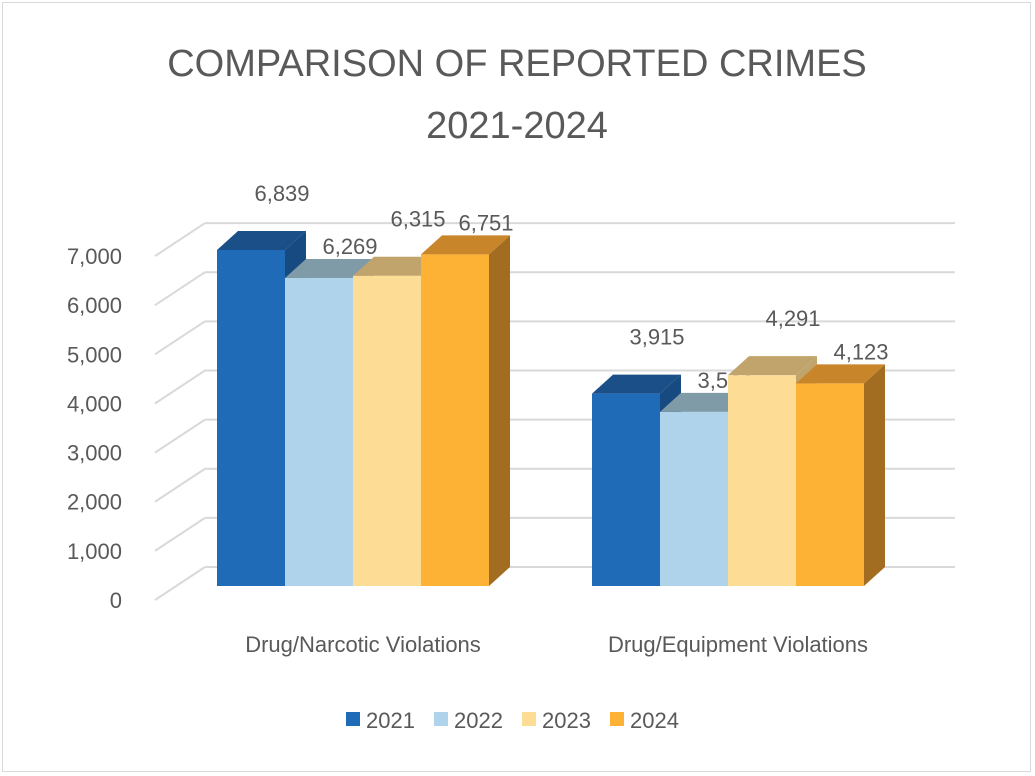 The image size is (1035, 776). Describe the element at coordinates (349, 246) in the screenshot. I see `data-label: 6,269` at that location.